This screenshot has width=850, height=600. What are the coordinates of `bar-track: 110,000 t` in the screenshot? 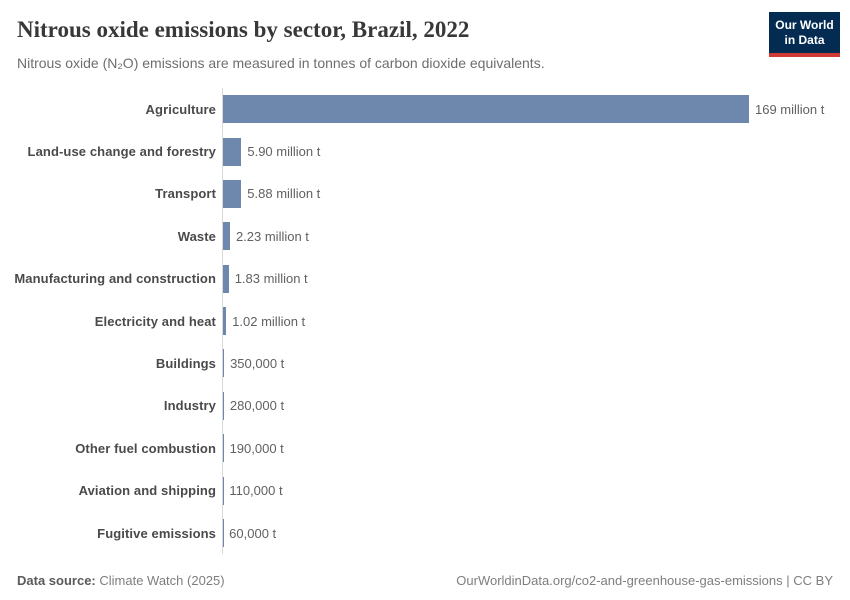 It's located at (531, 490).